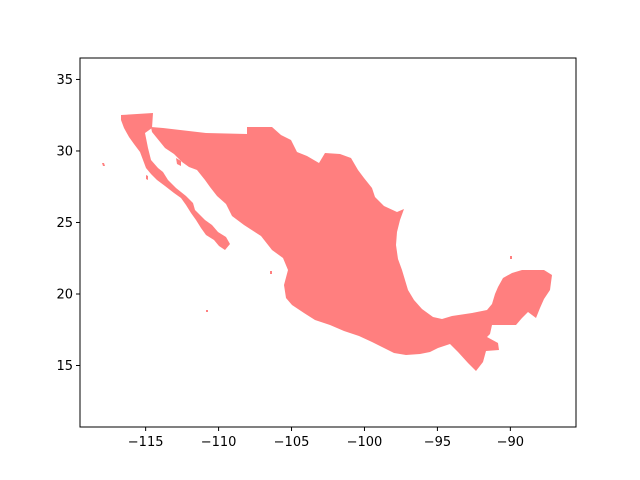  I want to click on y-tick-label: 20, so click(64, 294).